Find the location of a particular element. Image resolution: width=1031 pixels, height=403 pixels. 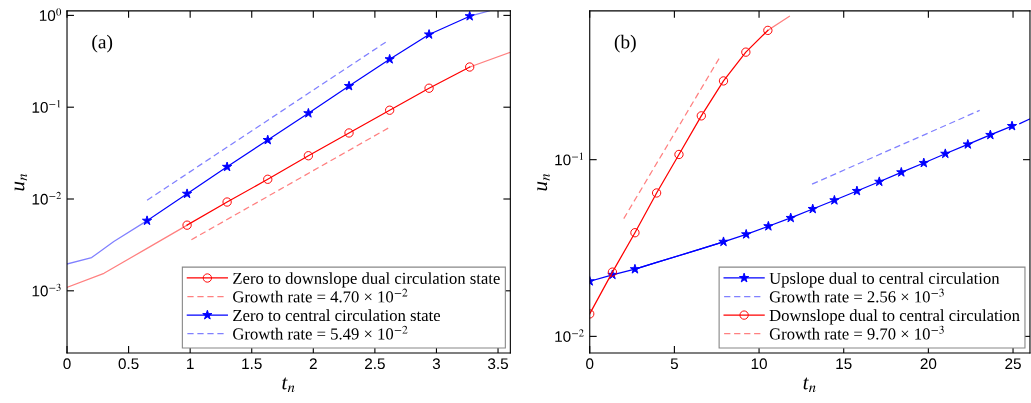

x-tick-label: 2.5 is located at coordinates (375, 364).